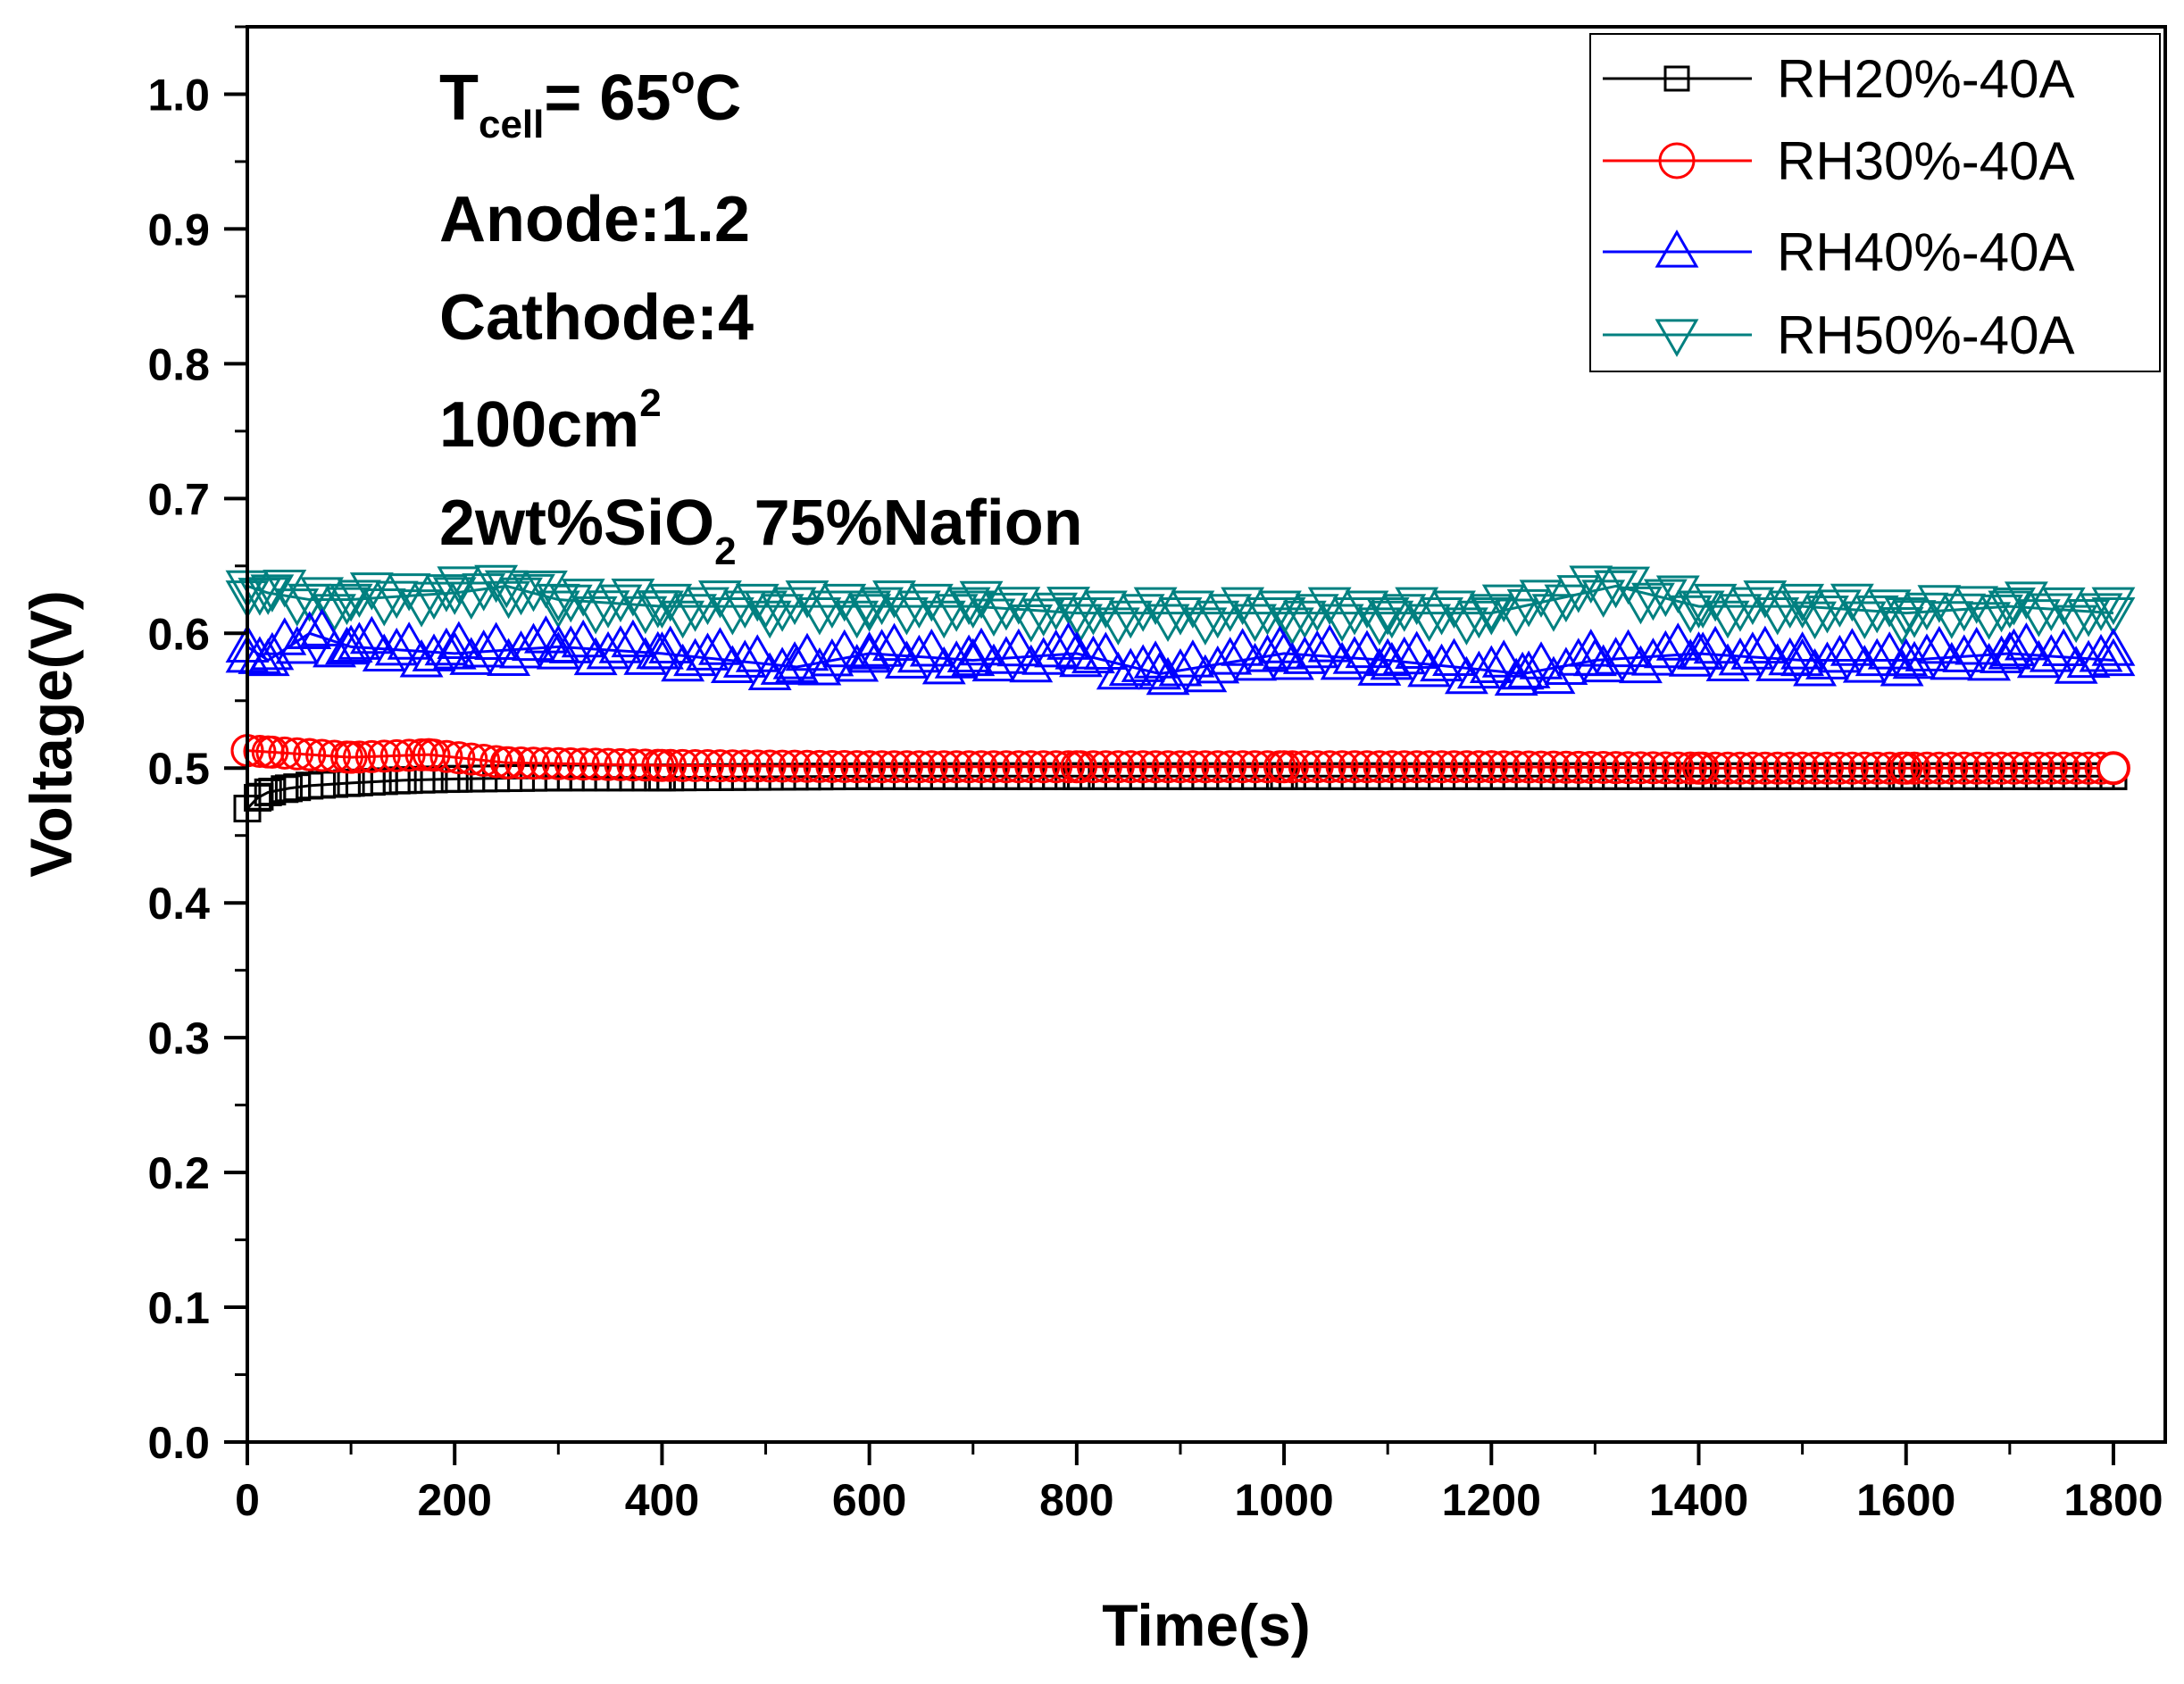  Describe the element at coordinates (454, 1500) in the screenshot. I see `x-tick-label: 200` at that location.